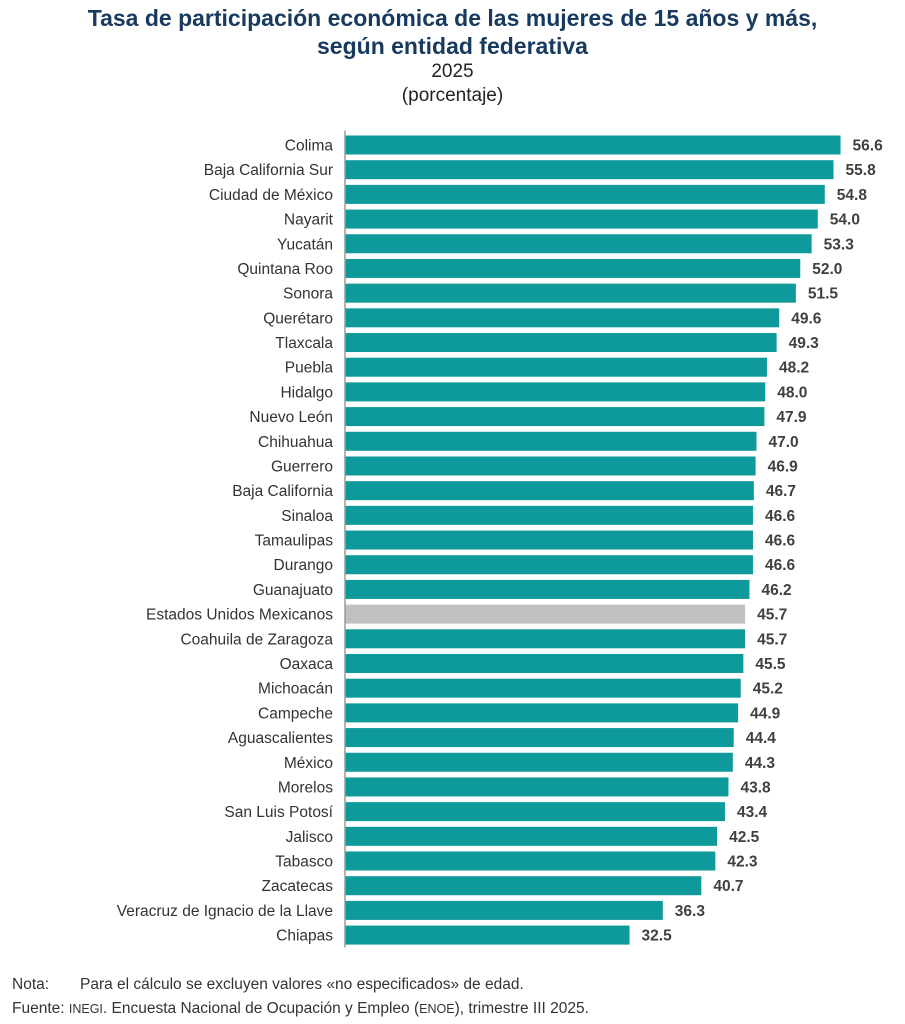  What do you see at coordinates (271, 195) in the screenshot?
I see `category-label: Ciudad de México` at bounding box center [271, 195].